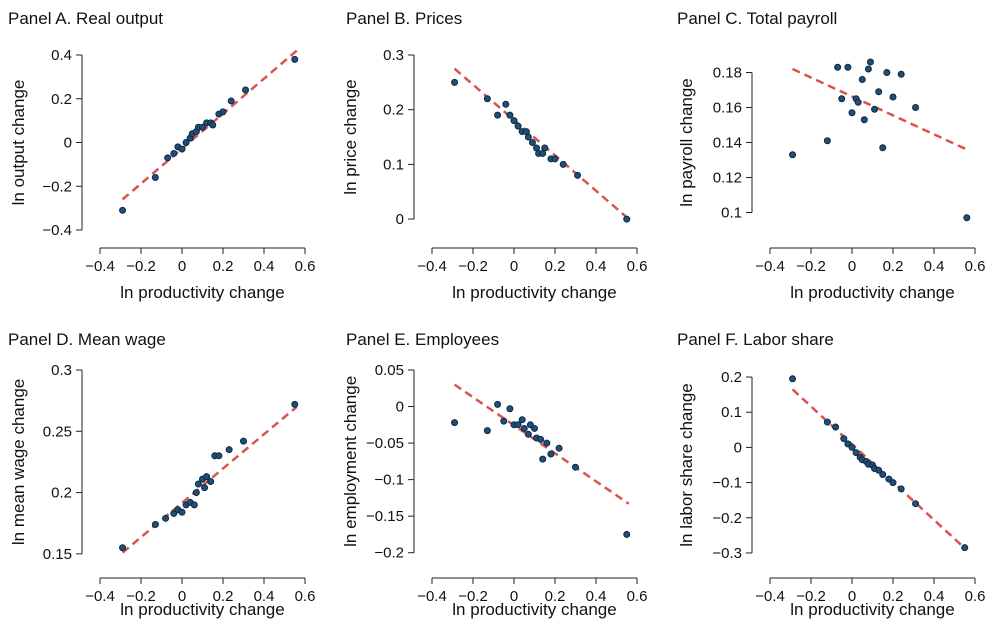  Describe the element at coordinates (727, 553) in the screenshot. I see `y-tick-label: −0.3` at that location.